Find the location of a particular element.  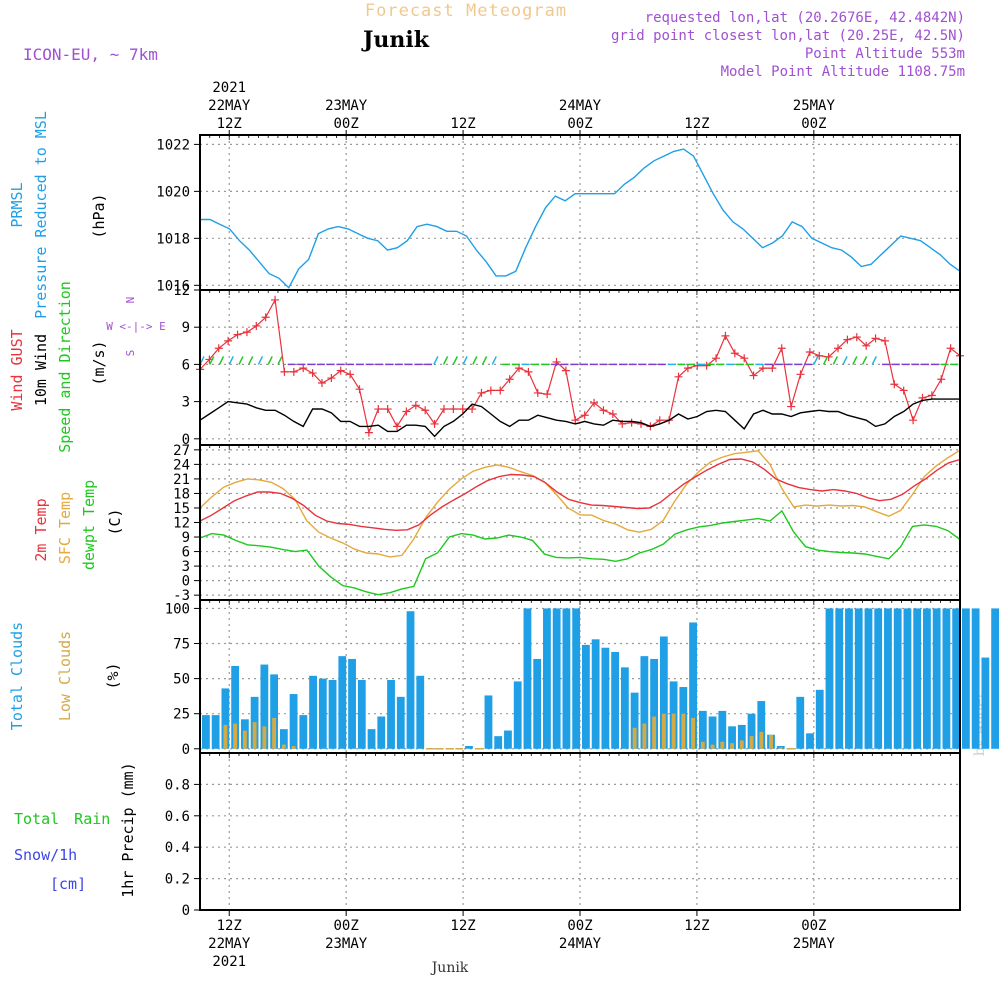

y-tick-label: 6 is located at coordinates (186, 365).